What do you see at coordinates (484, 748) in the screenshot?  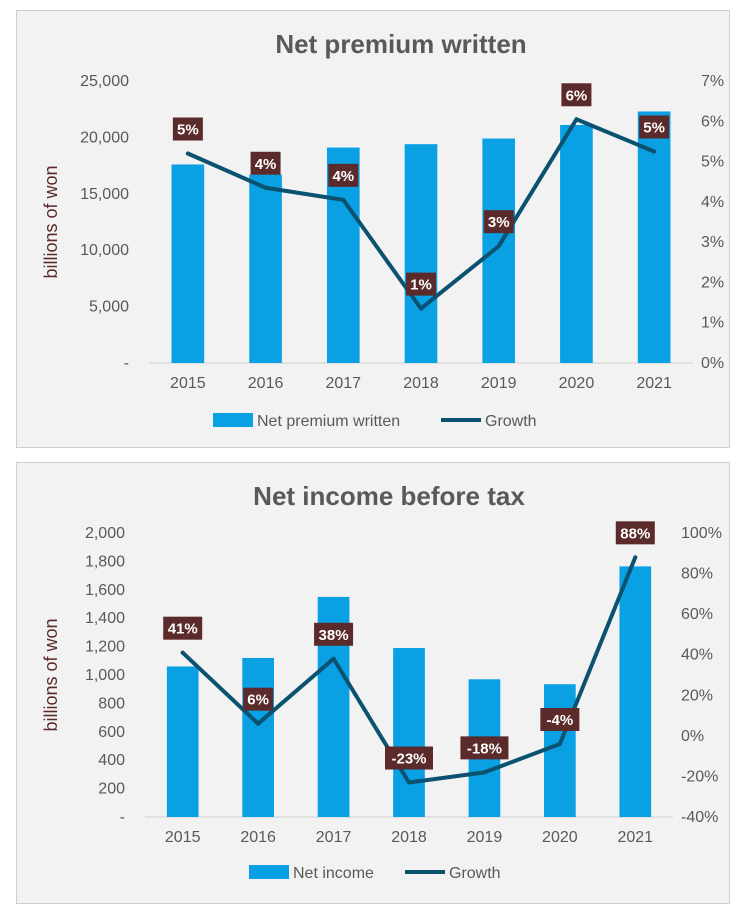 I see `data-label: -18%` at bounding box center [484, 748].